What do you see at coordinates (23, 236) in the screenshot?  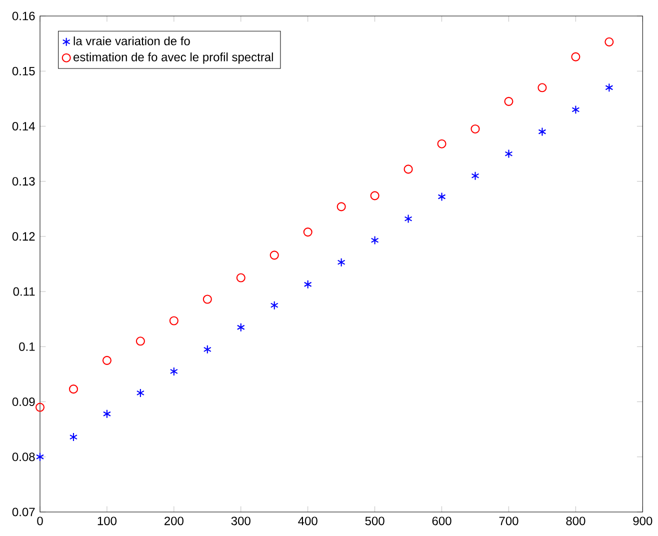 I see `y-tick-label: 0.12` at bounding box center [23, 236].